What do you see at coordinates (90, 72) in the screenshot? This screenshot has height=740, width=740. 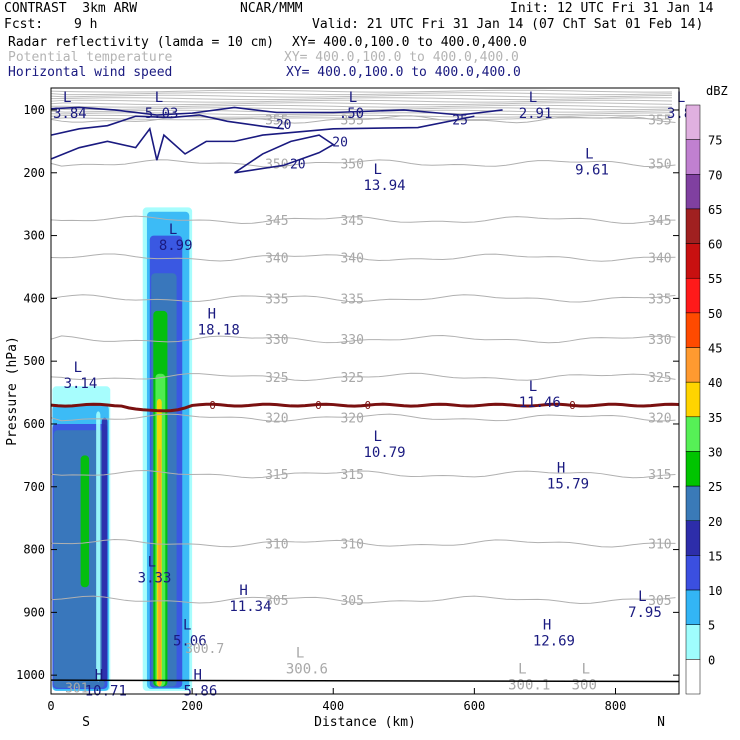 I see `field-3-name: Horizontal wind speed` at bounding box center [90, 72].